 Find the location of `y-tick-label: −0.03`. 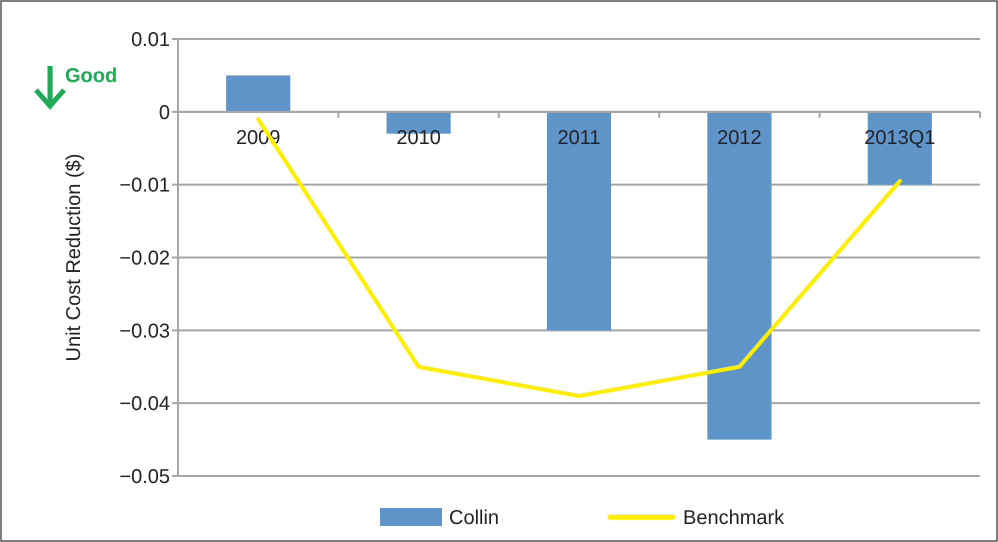

y-tick-label: −0.03 is located at coordinates (144, 331).